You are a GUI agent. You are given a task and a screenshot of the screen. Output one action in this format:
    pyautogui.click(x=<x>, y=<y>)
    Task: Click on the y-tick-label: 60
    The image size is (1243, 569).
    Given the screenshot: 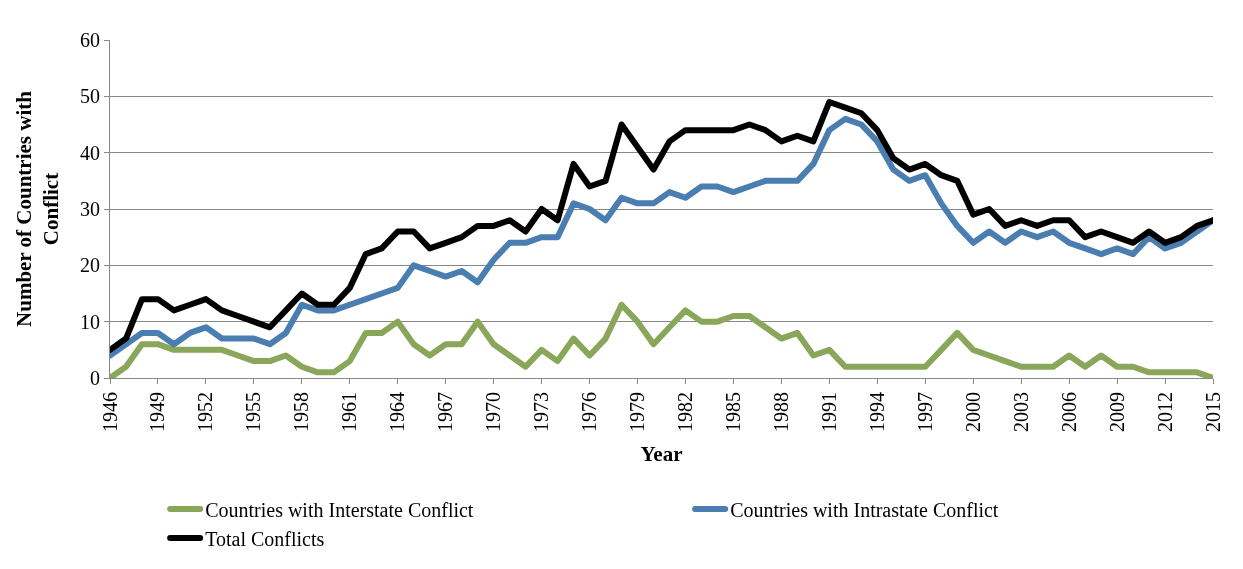 What is the action you would take?
    pyautogui.click(x=90, y=40)
    